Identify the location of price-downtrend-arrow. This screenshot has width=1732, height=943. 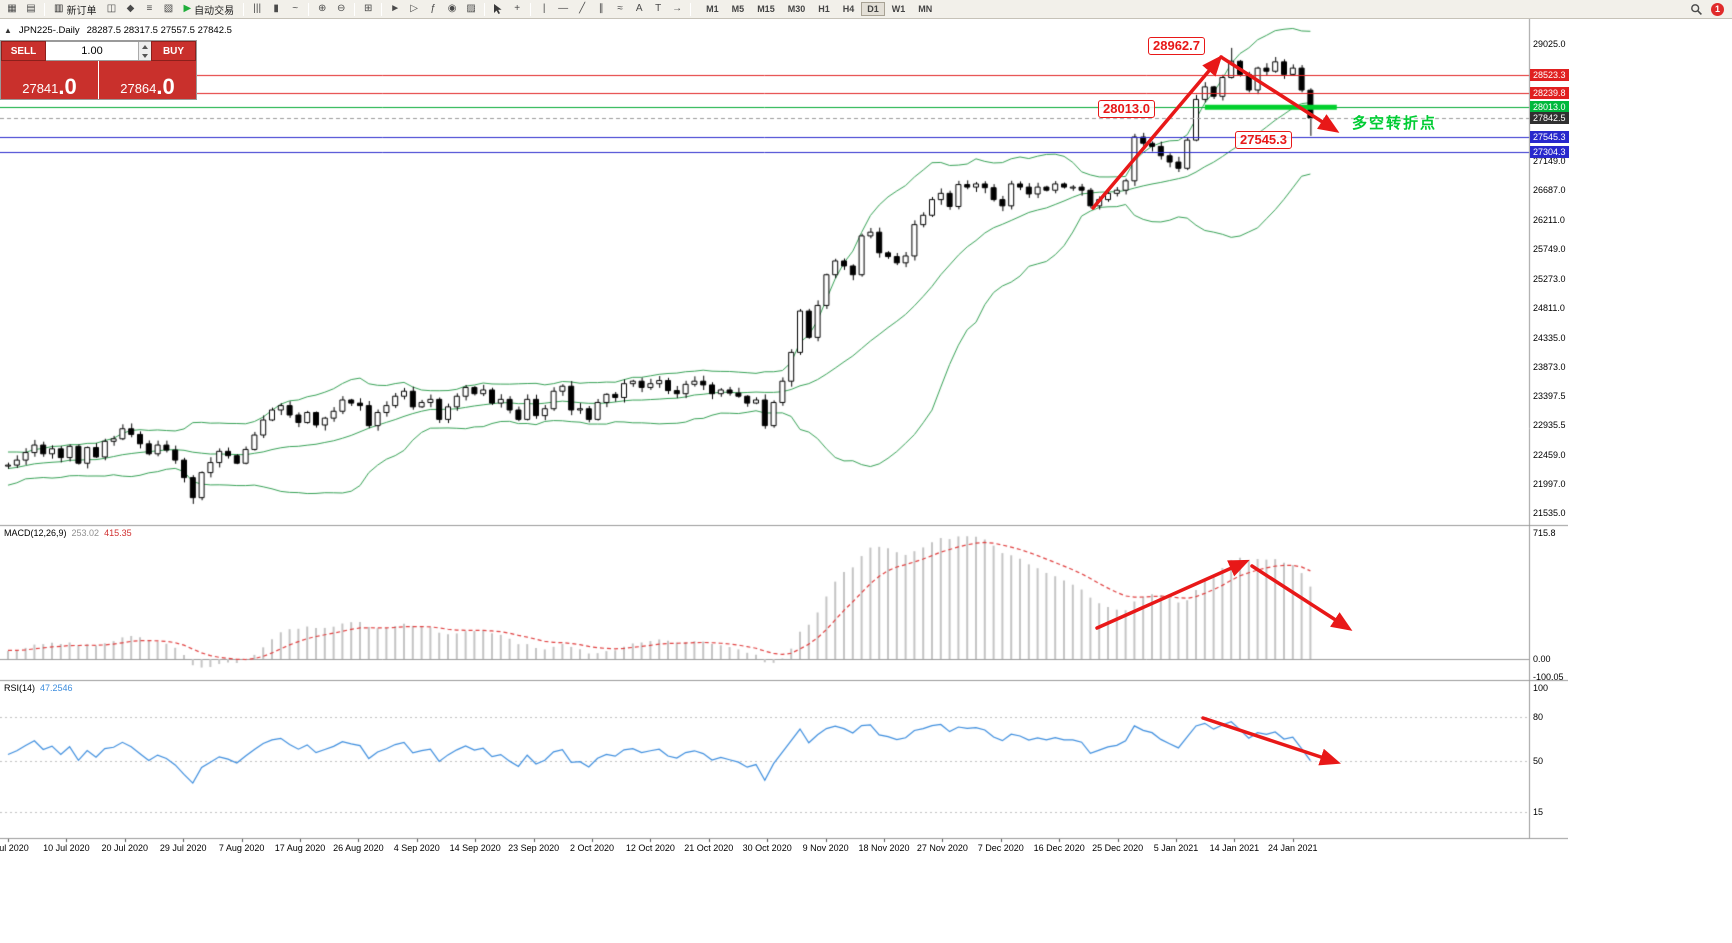
(1279, 94).